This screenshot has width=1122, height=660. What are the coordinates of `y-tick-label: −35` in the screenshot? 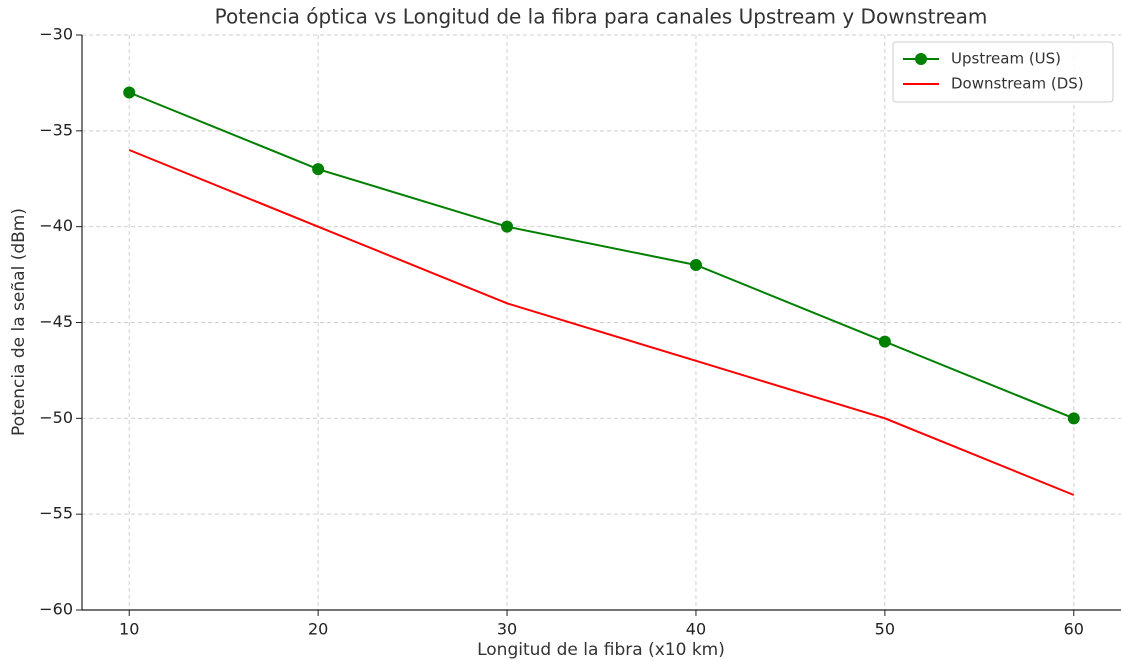 It's located at (56, 129).